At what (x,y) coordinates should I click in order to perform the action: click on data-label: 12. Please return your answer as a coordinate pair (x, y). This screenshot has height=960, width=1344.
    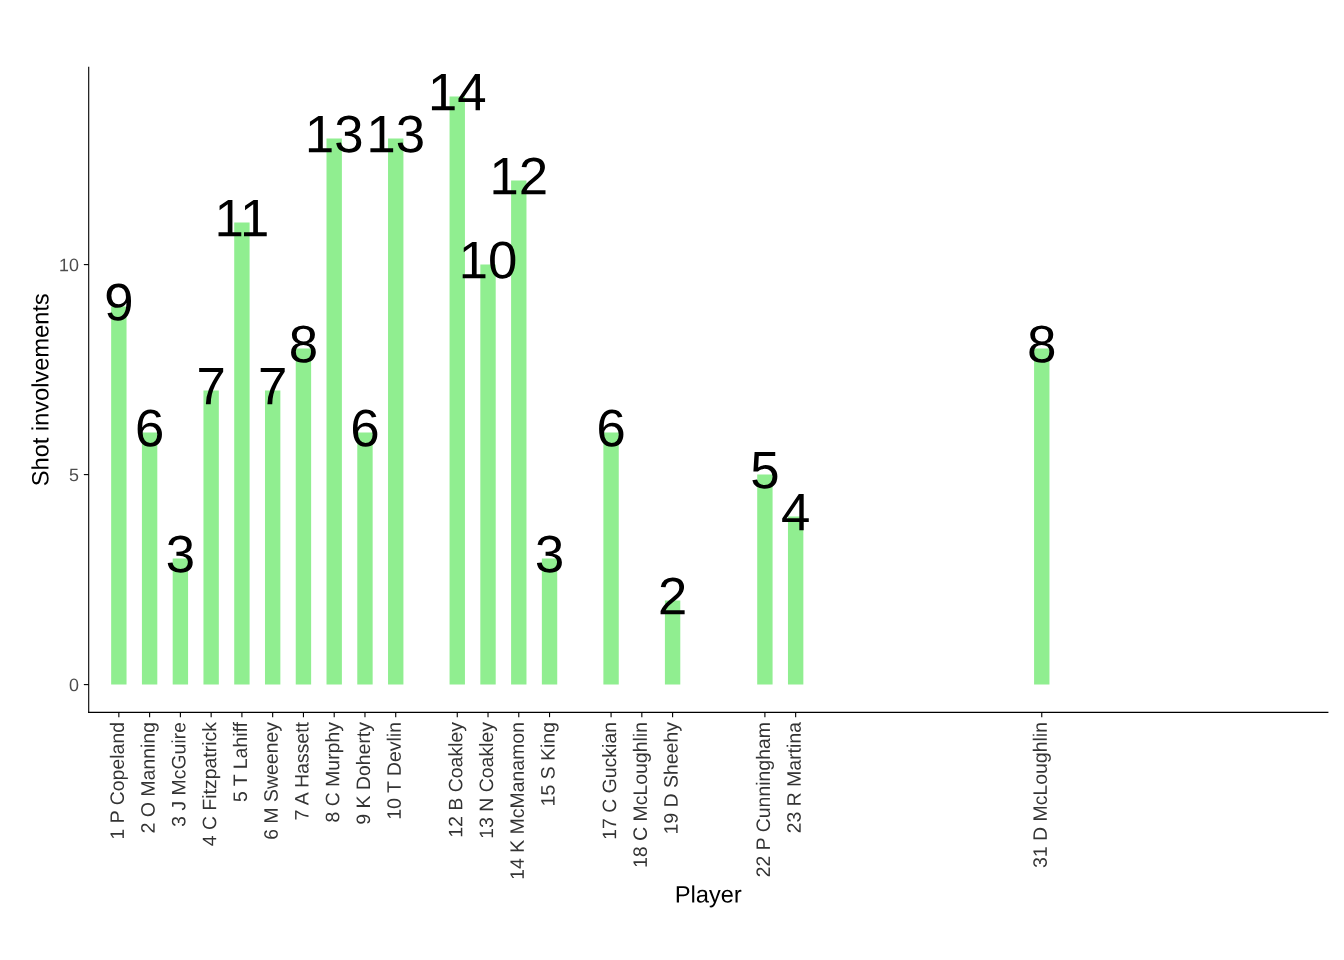
    Looking at the image, I should click on (519, 176).